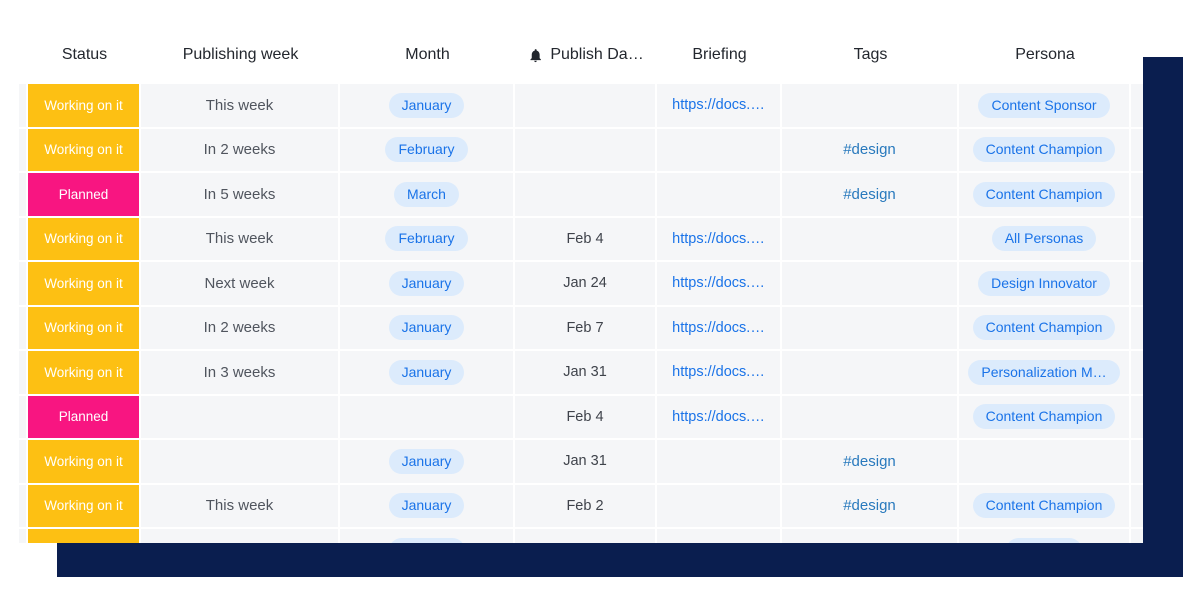 The height and width of the screenshot is (596, 1200). I want to click on month-pill, so click(426, 540).